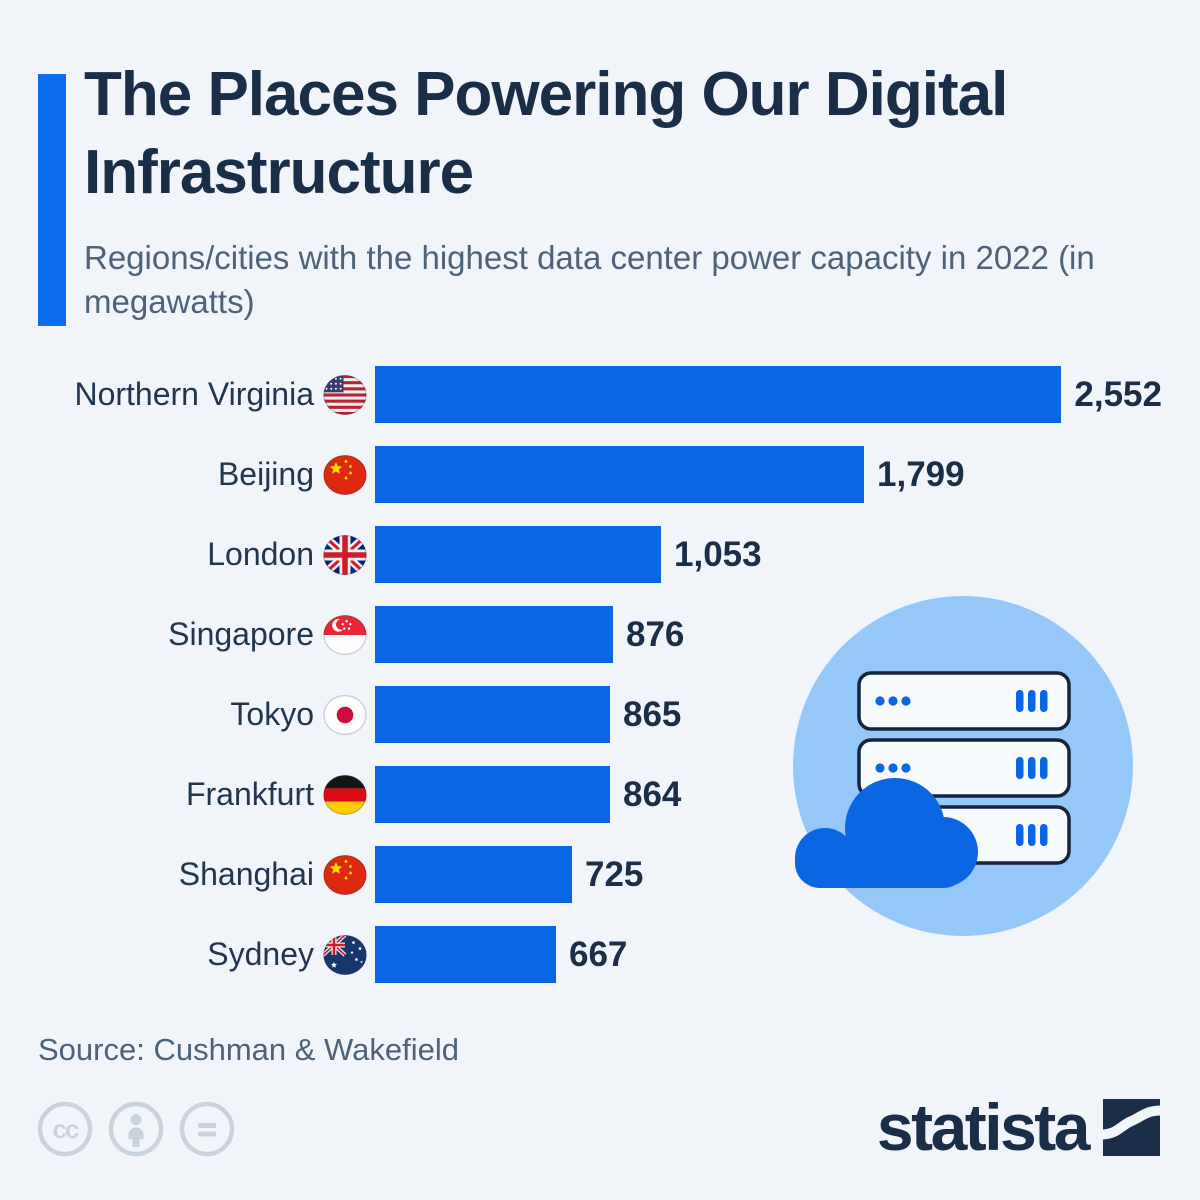  I want to click on statista-wordmark: statista, so click(983, 1127).